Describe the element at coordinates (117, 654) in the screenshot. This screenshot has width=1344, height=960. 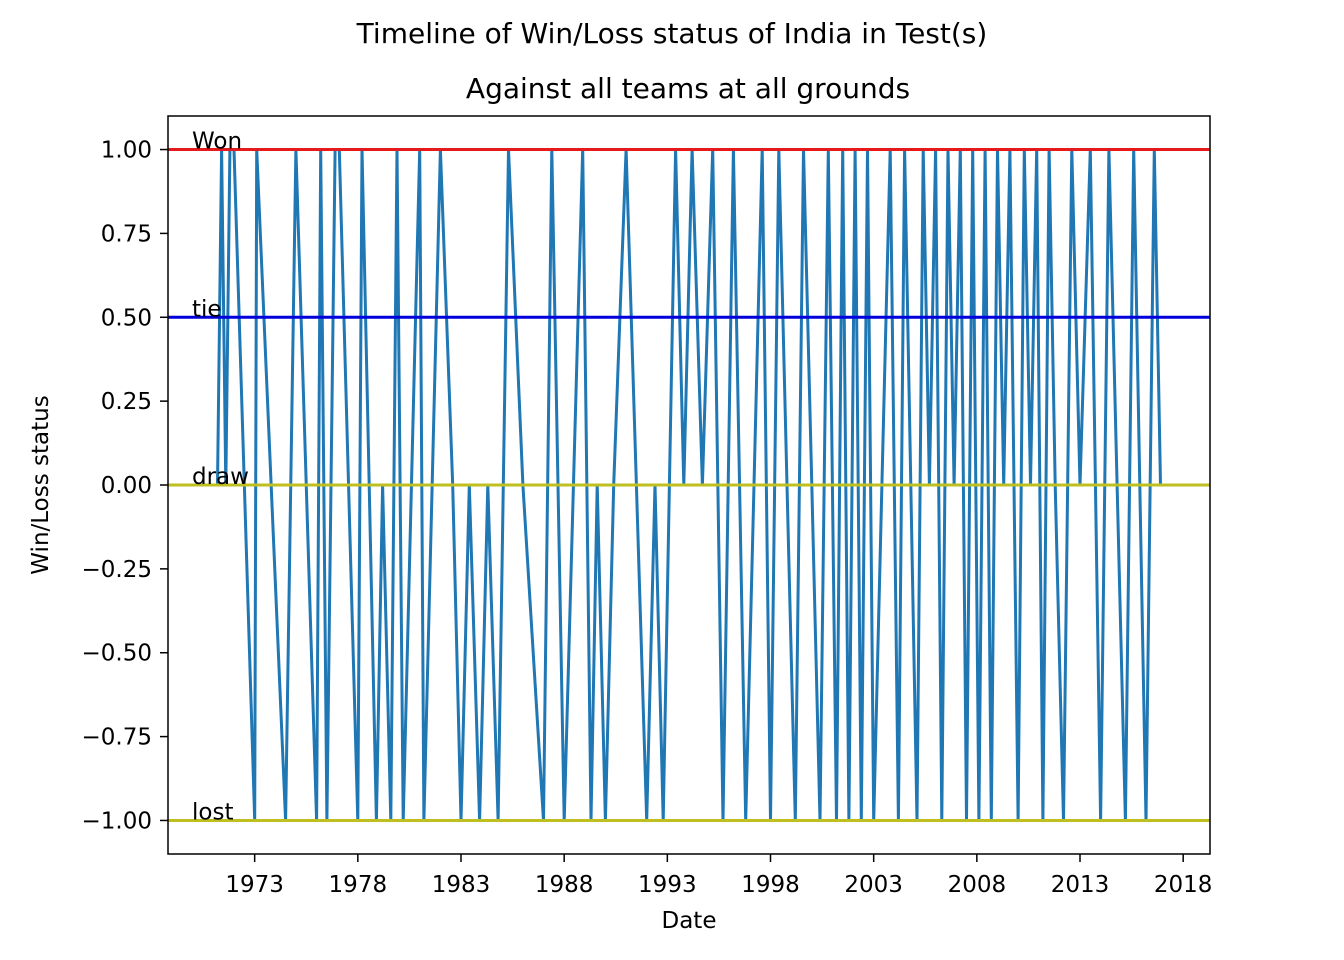
I see `y-tick-label: −0.50` at that location.